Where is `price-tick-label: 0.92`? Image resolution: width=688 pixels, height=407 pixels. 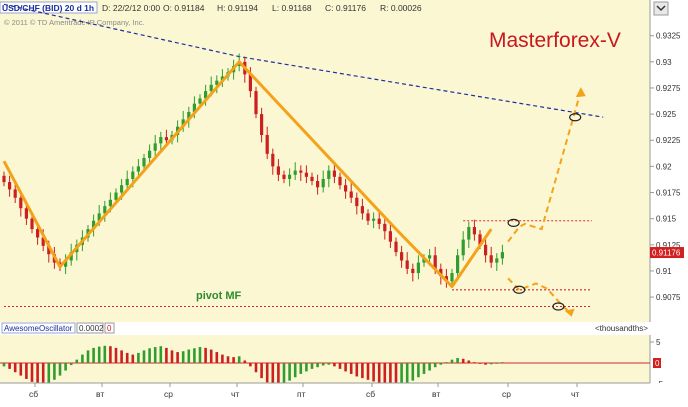
price-tick-label: 0.92 is located at coordinates (664, 166).